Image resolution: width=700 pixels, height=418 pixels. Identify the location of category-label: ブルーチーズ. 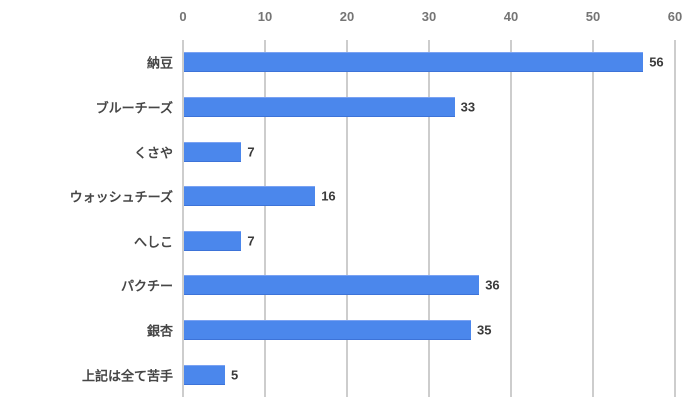
(134, 108).